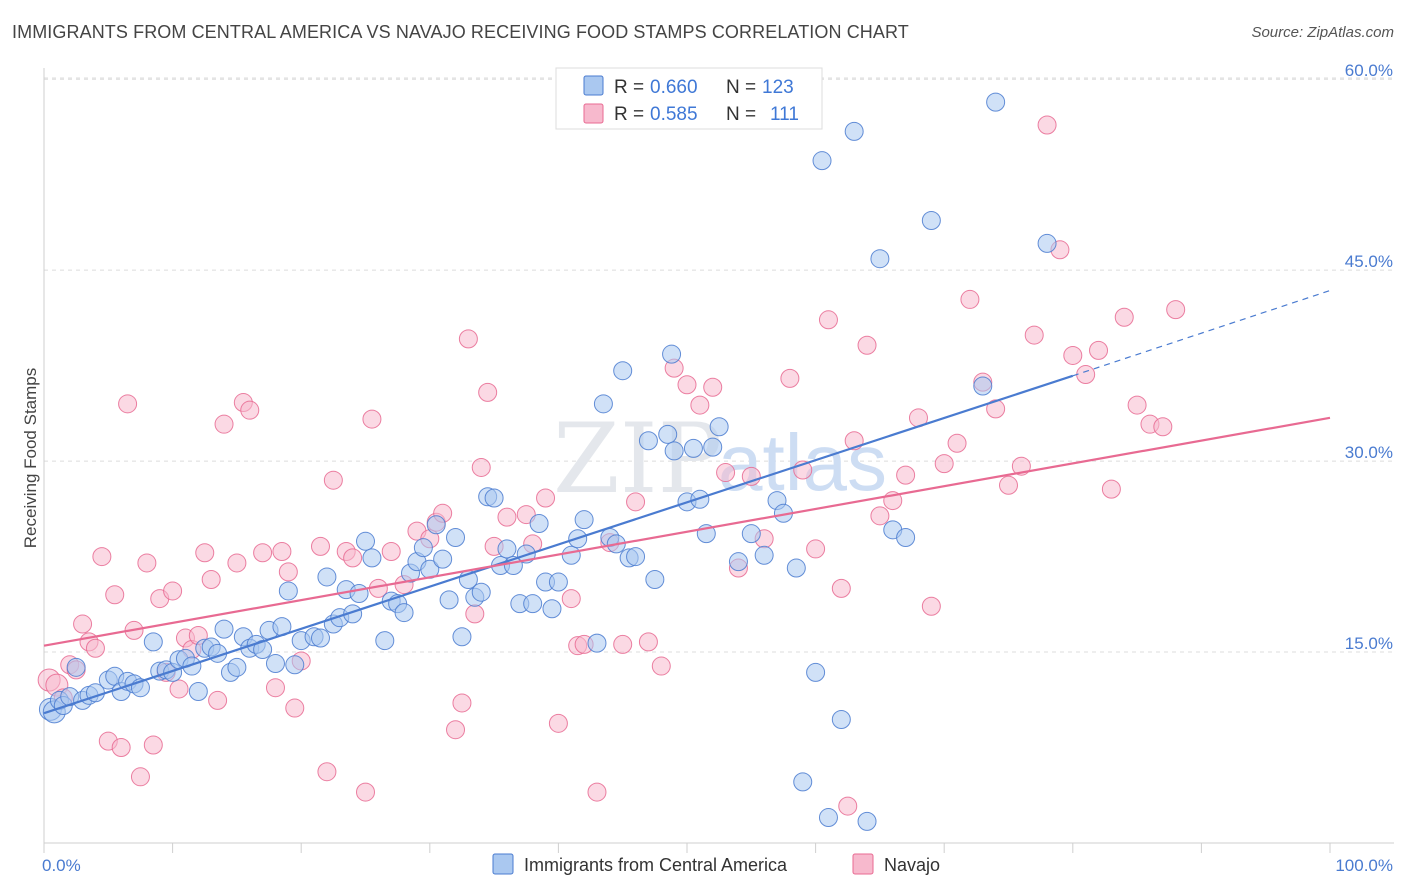 This screenshot has height=892, width=1406. Describe the element at coordinates (593, 113) in the screenshot. I see `legend-swatch-pink` at that location.